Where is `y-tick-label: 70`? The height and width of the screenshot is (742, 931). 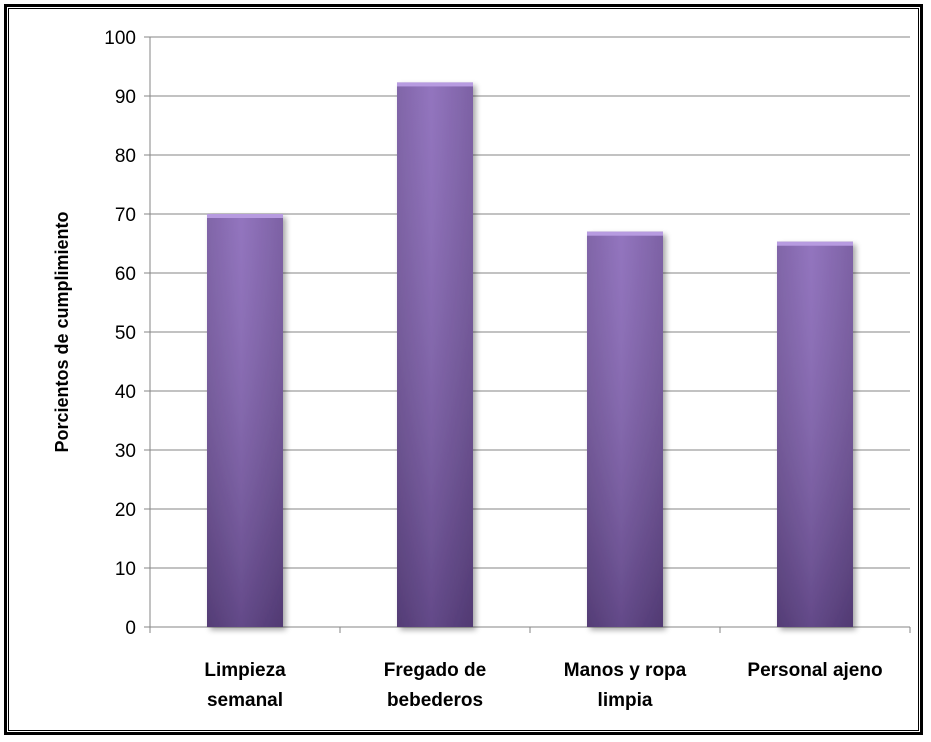
y-tick-label: 70 is located at coordinates (125, 215).